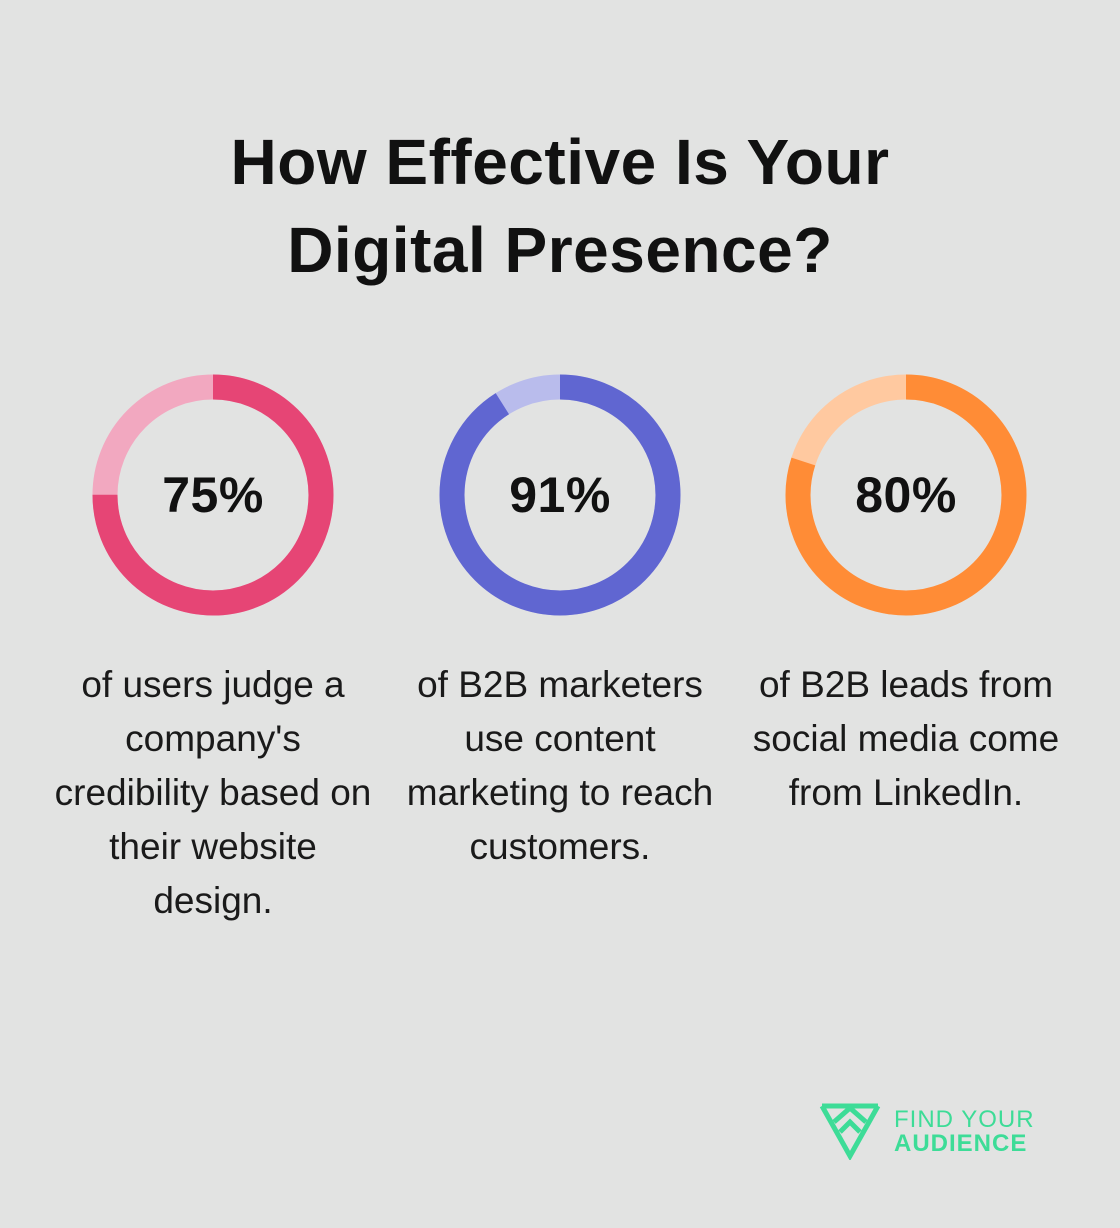  I want to click on title-line-2: Digital Presence?, so click(560, 250).